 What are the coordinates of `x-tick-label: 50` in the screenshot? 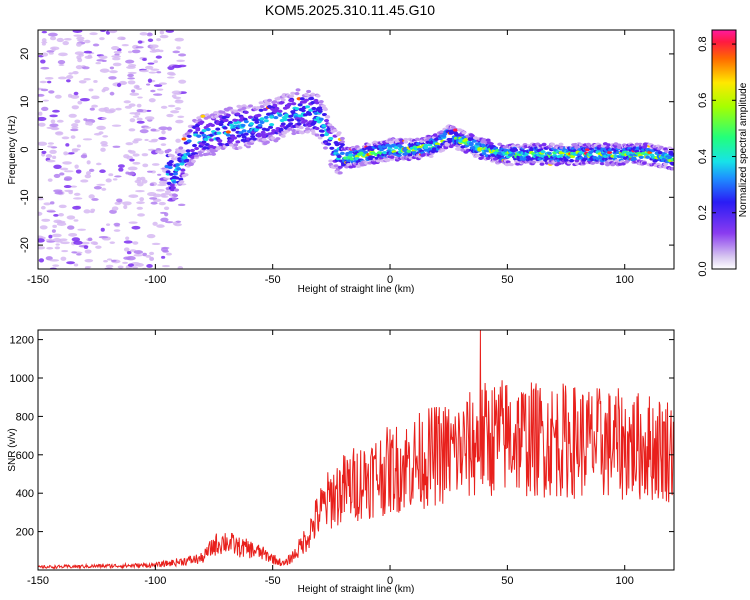 It's located at (507, 581).